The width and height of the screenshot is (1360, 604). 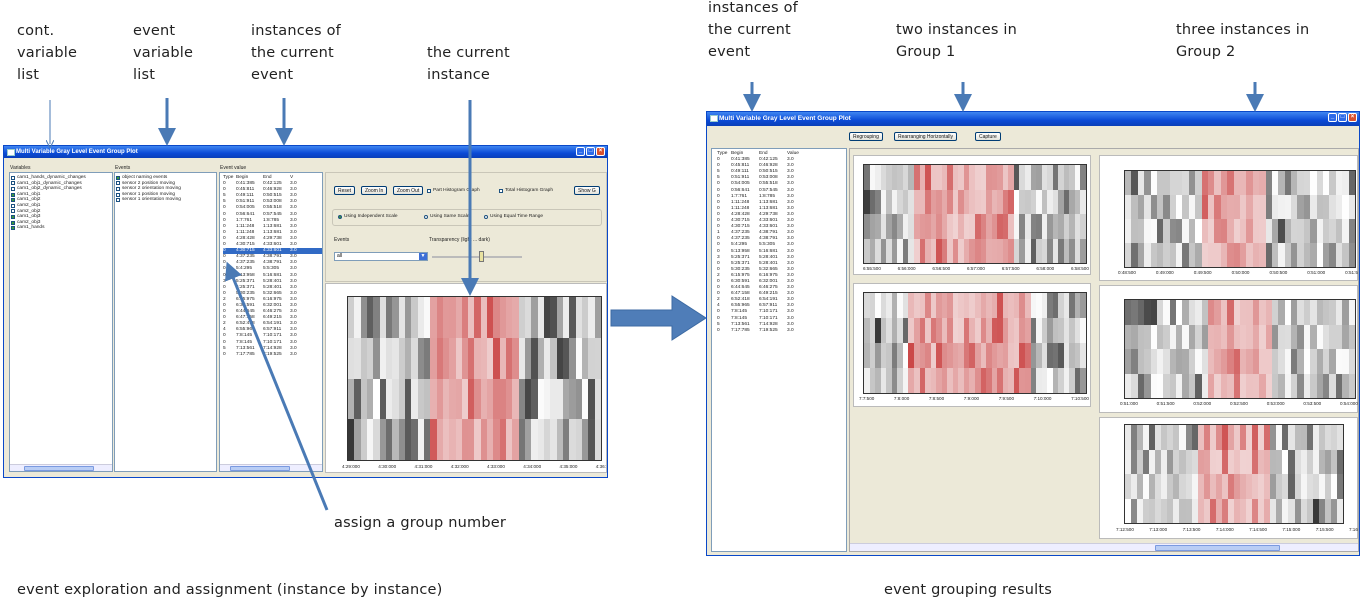 What do you see at coordinates (61, 178) in the screenshot?
I see `list-item: cam1_hands_dynamic_changes` at bounding box center [61, 178].